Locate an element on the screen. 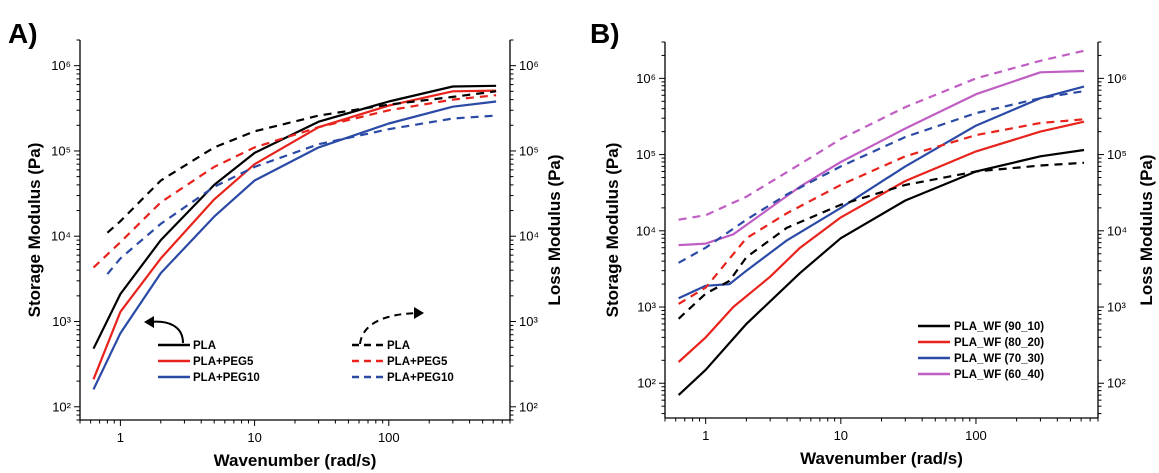 This screenshot has width=1159, height=473. legend-label: PLA_WF (60_40) is located at coordinates (999, 375).